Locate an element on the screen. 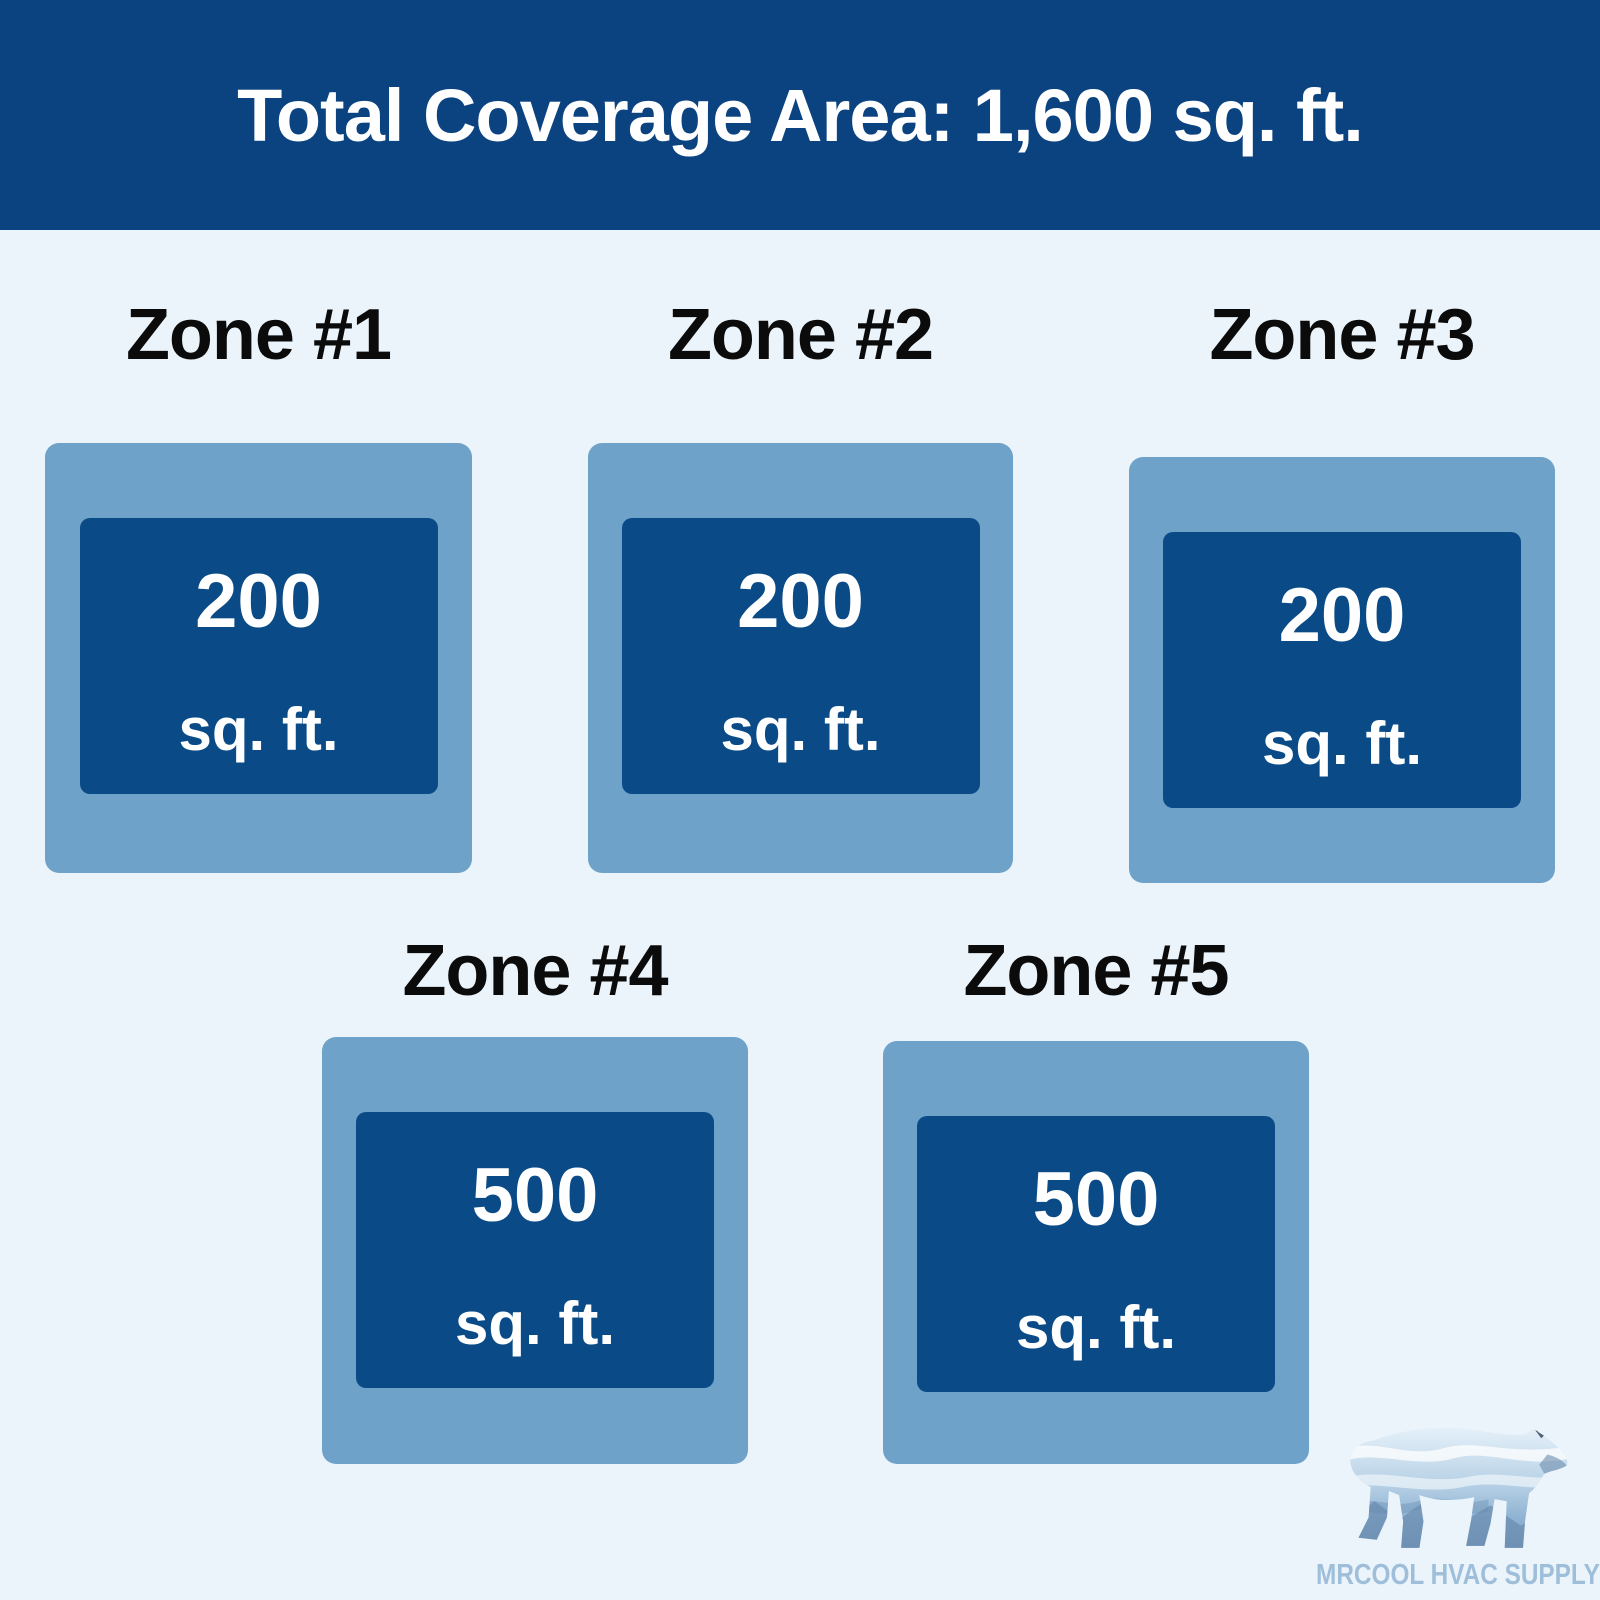 The width and height of the screenshot is (1600, 1600). header-banner: Total Coverage Area: 1,600 sq. ft. is located at coordinates (800, 115).